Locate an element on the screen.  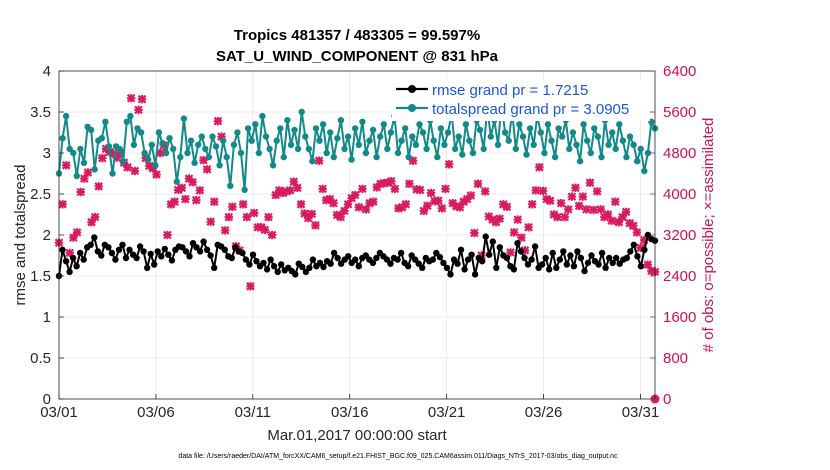
tick-label-x: 03/11 is located at coordinates (253, 412).